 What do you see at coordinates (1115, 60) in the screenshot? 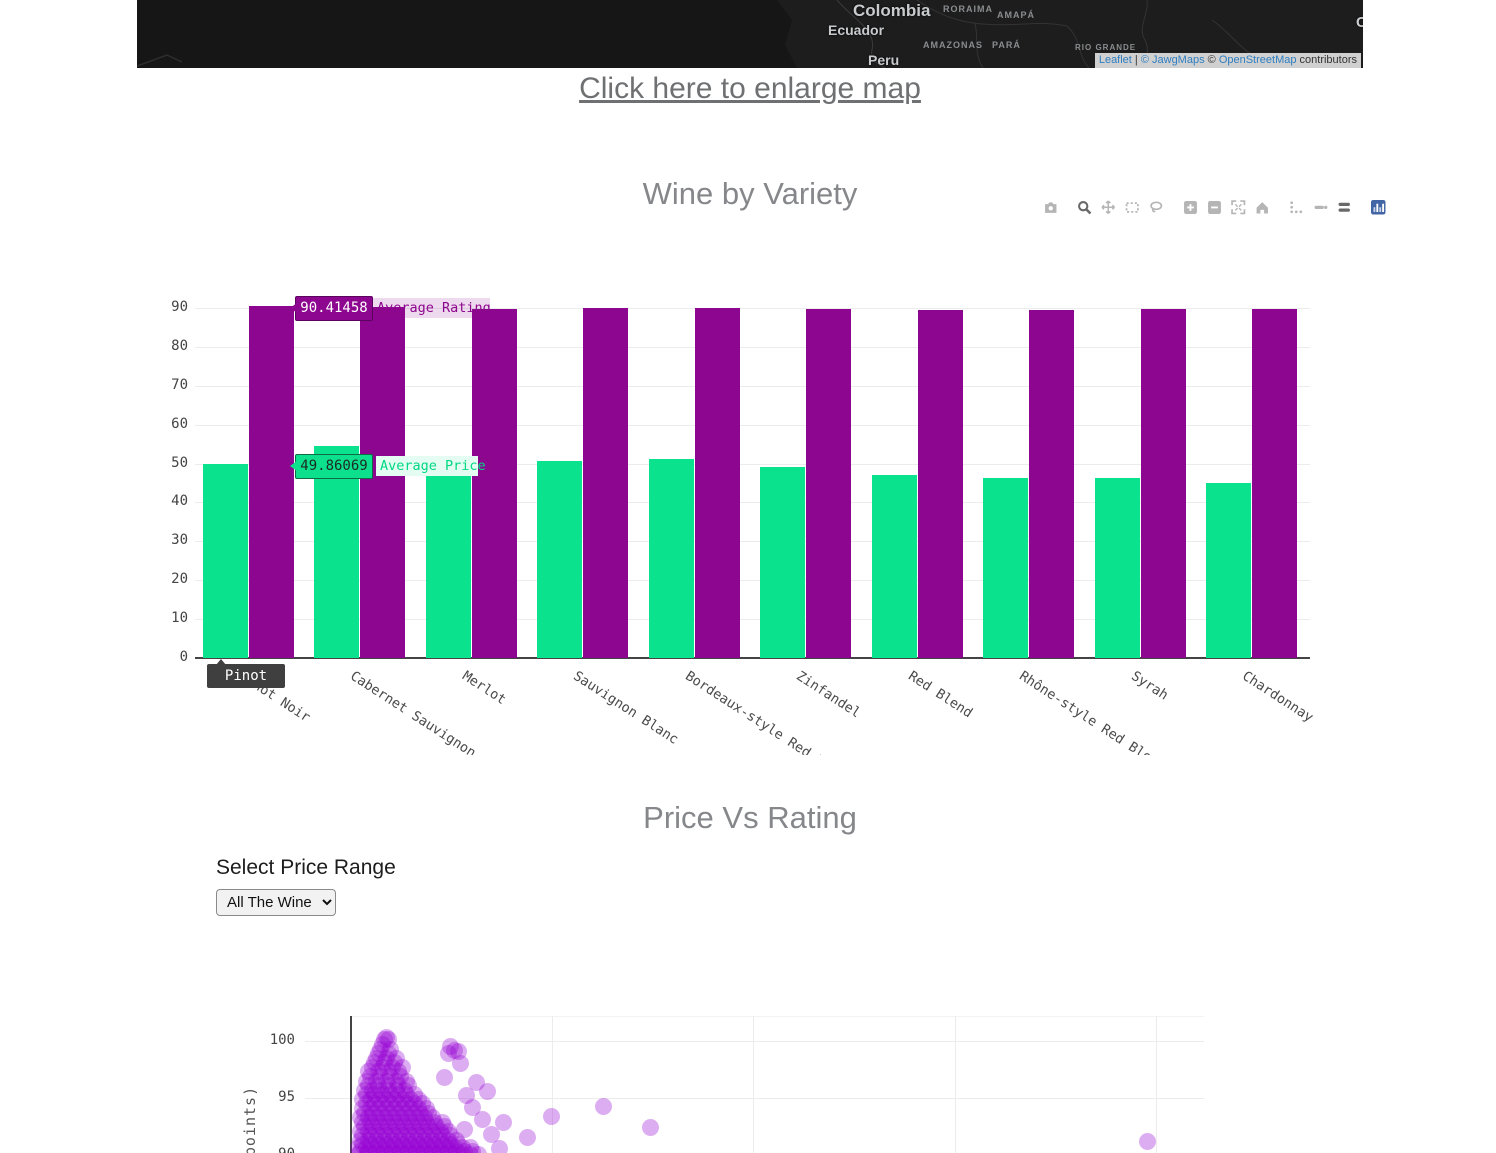
I see `attribution-link: Leaflet` at bounding box center [1115, 60].